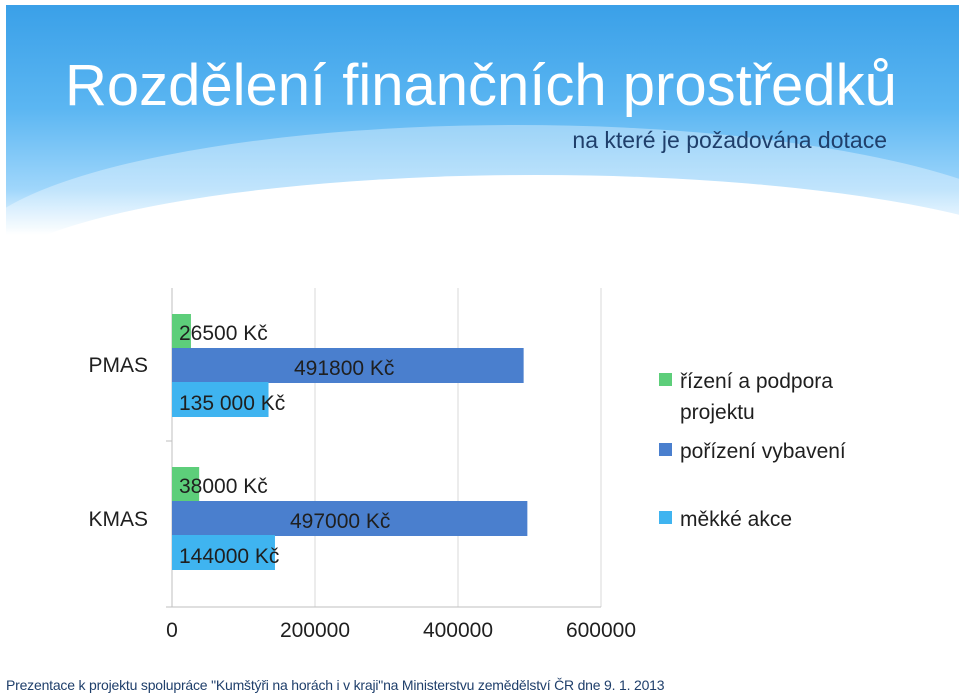 This screenshot has height=697, width=959. What do you see at coordinates (736, 519) in the screenshot?
I see `legend-label: měkké akce` at bounding box center [736, 519].